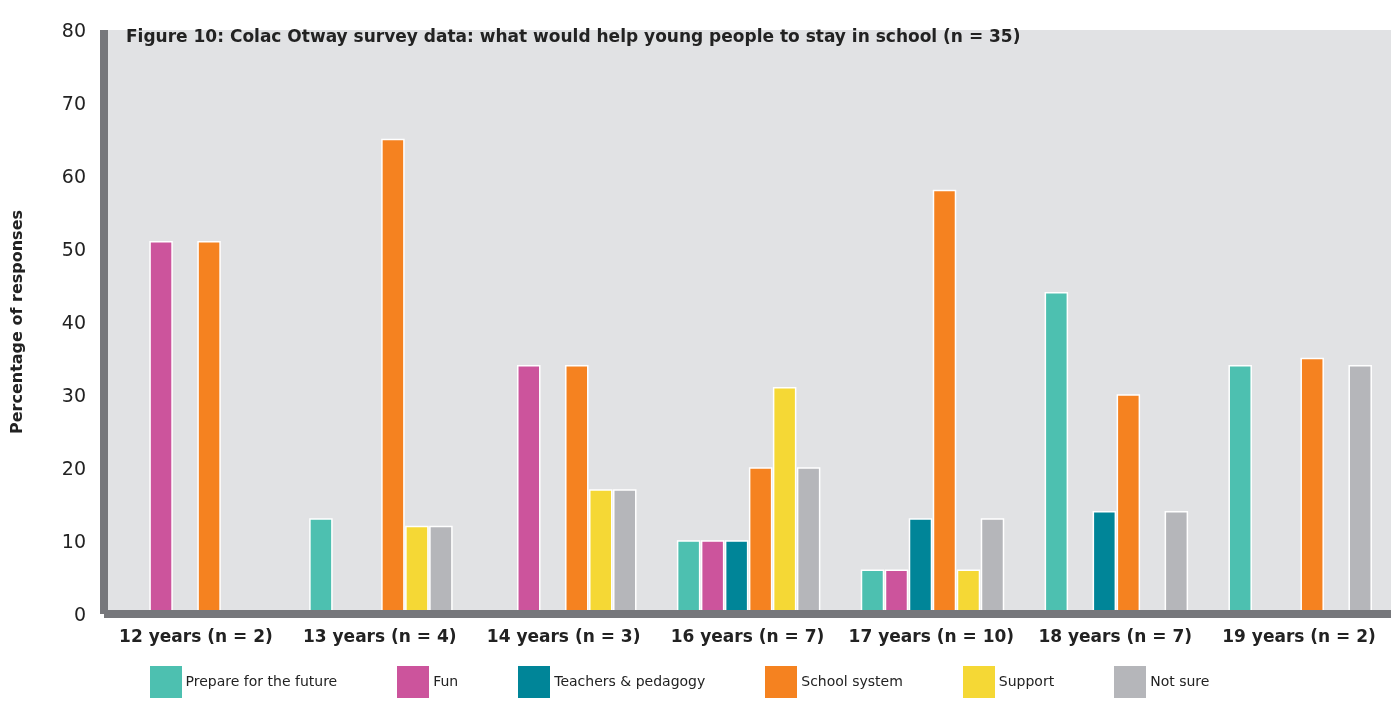 This screenshot has width=1399, height=716. What do you see at coordinates (73, 394) in the screenshot?
I see `y-tick-label: 30` at bounding box center [73, 394].